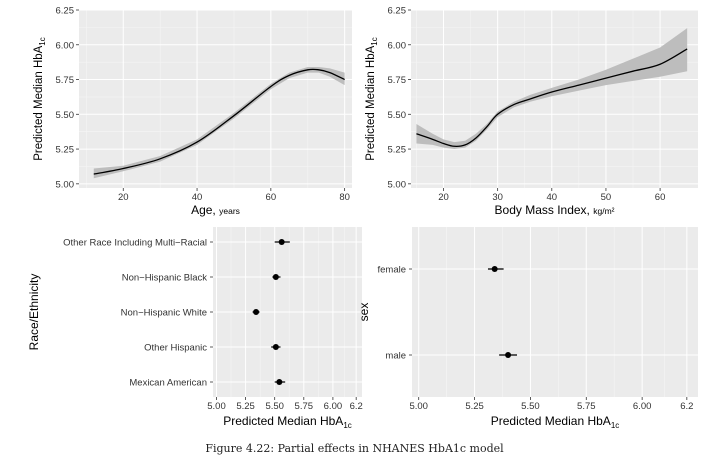 Image resolution: width=709 pixels, height=475 pixels. Describe the element at coordinates (42, 41) in the screenshot. I see `age-y-axis-subscript: 1c` at that location.